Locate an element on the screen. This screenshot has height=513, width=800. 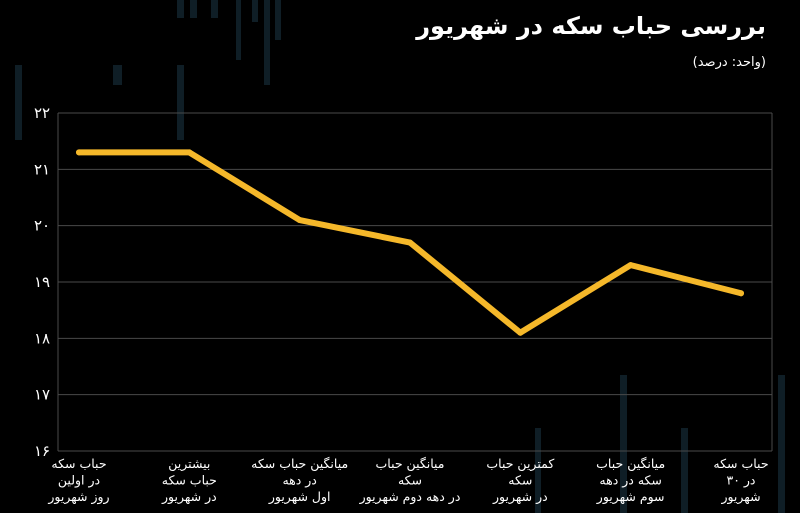
x-tick-label-line: میانگین حباب سکه is located at coordinates (299, 464).